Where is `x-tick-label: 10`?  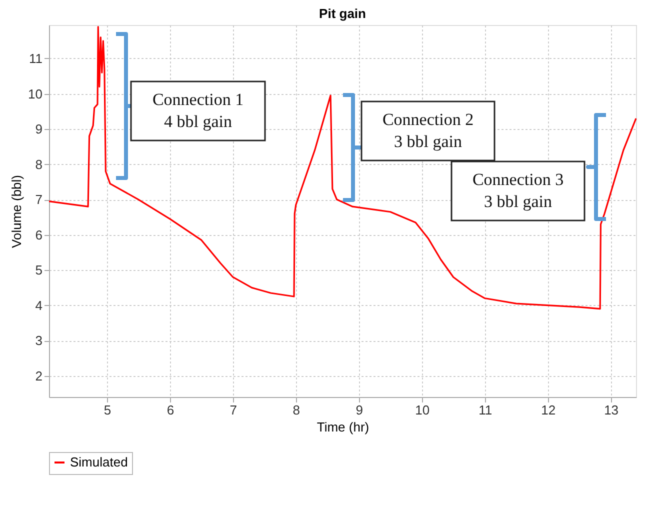 x-tick-label: 10 is located at coordinates (422, 410).